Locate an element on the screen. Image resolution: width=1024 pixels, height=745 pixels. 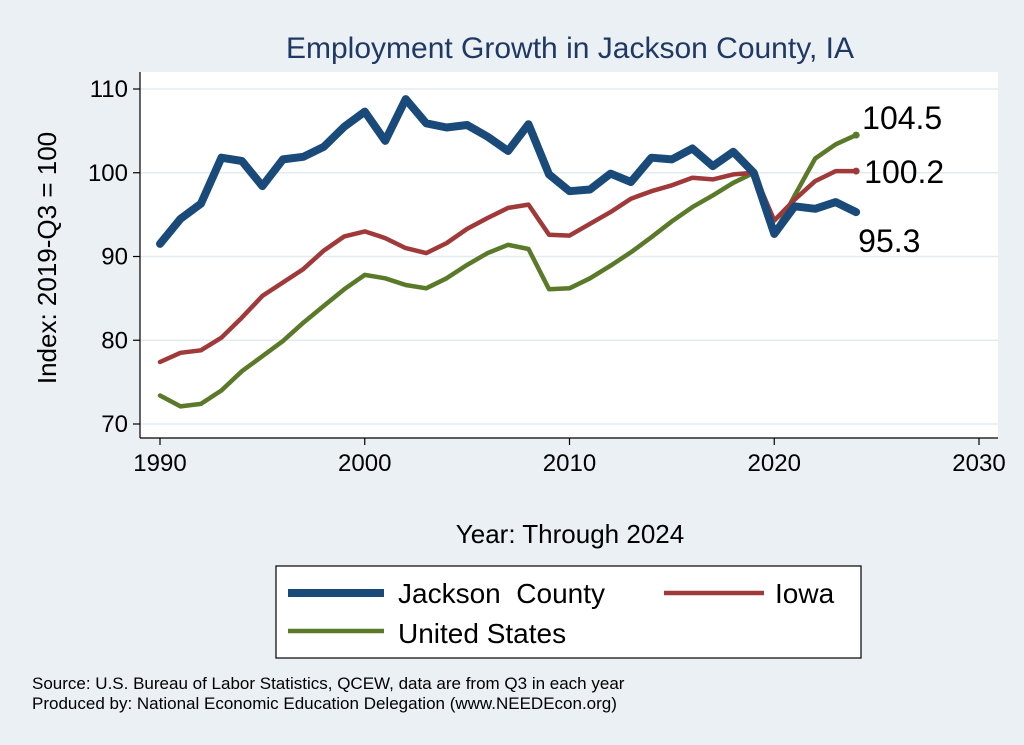
y-tick-label: 80 is located at coordinates (114, 340).